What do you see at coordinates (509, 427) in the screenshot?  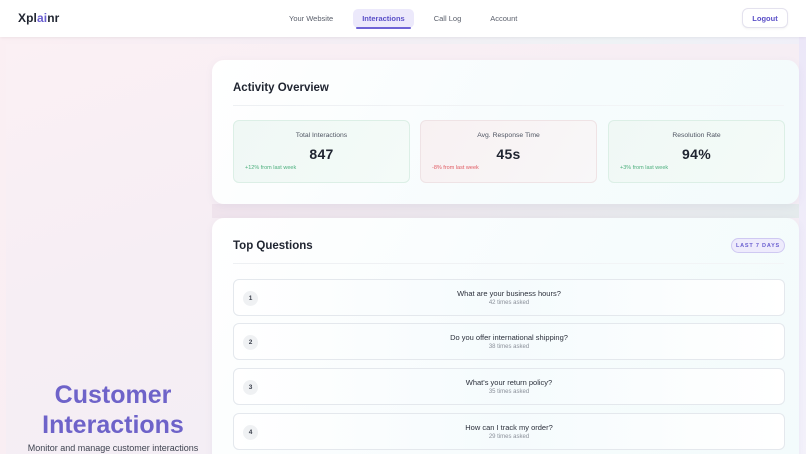 I see `question-text: How can I track my order?` at bounding box center [509, 427].